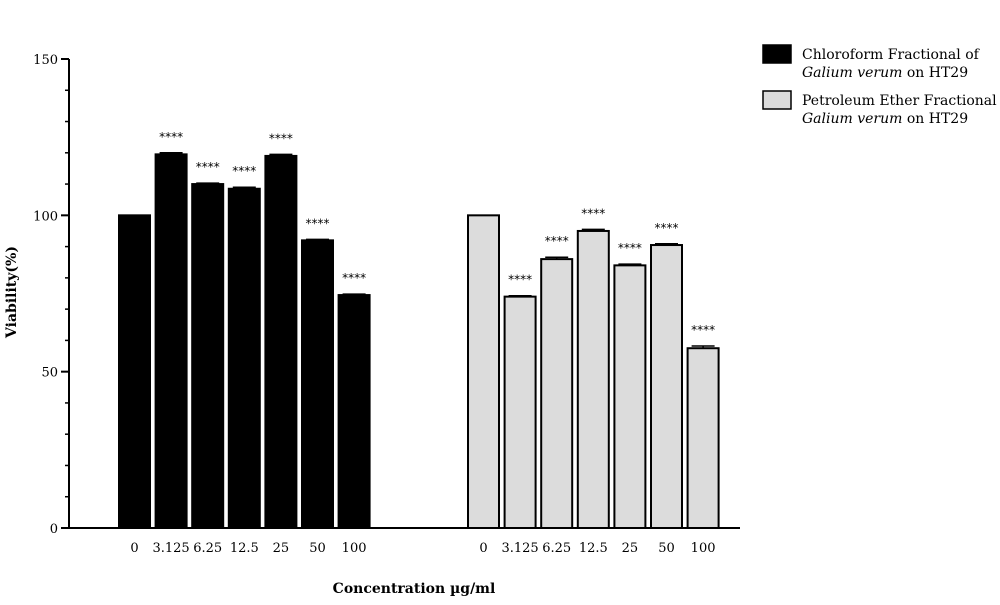 This screenshot has height=605, width=1000. Describe the element at coordinates (49, 373) in the screenshot. I see `y-tick-label: 50` at that location.